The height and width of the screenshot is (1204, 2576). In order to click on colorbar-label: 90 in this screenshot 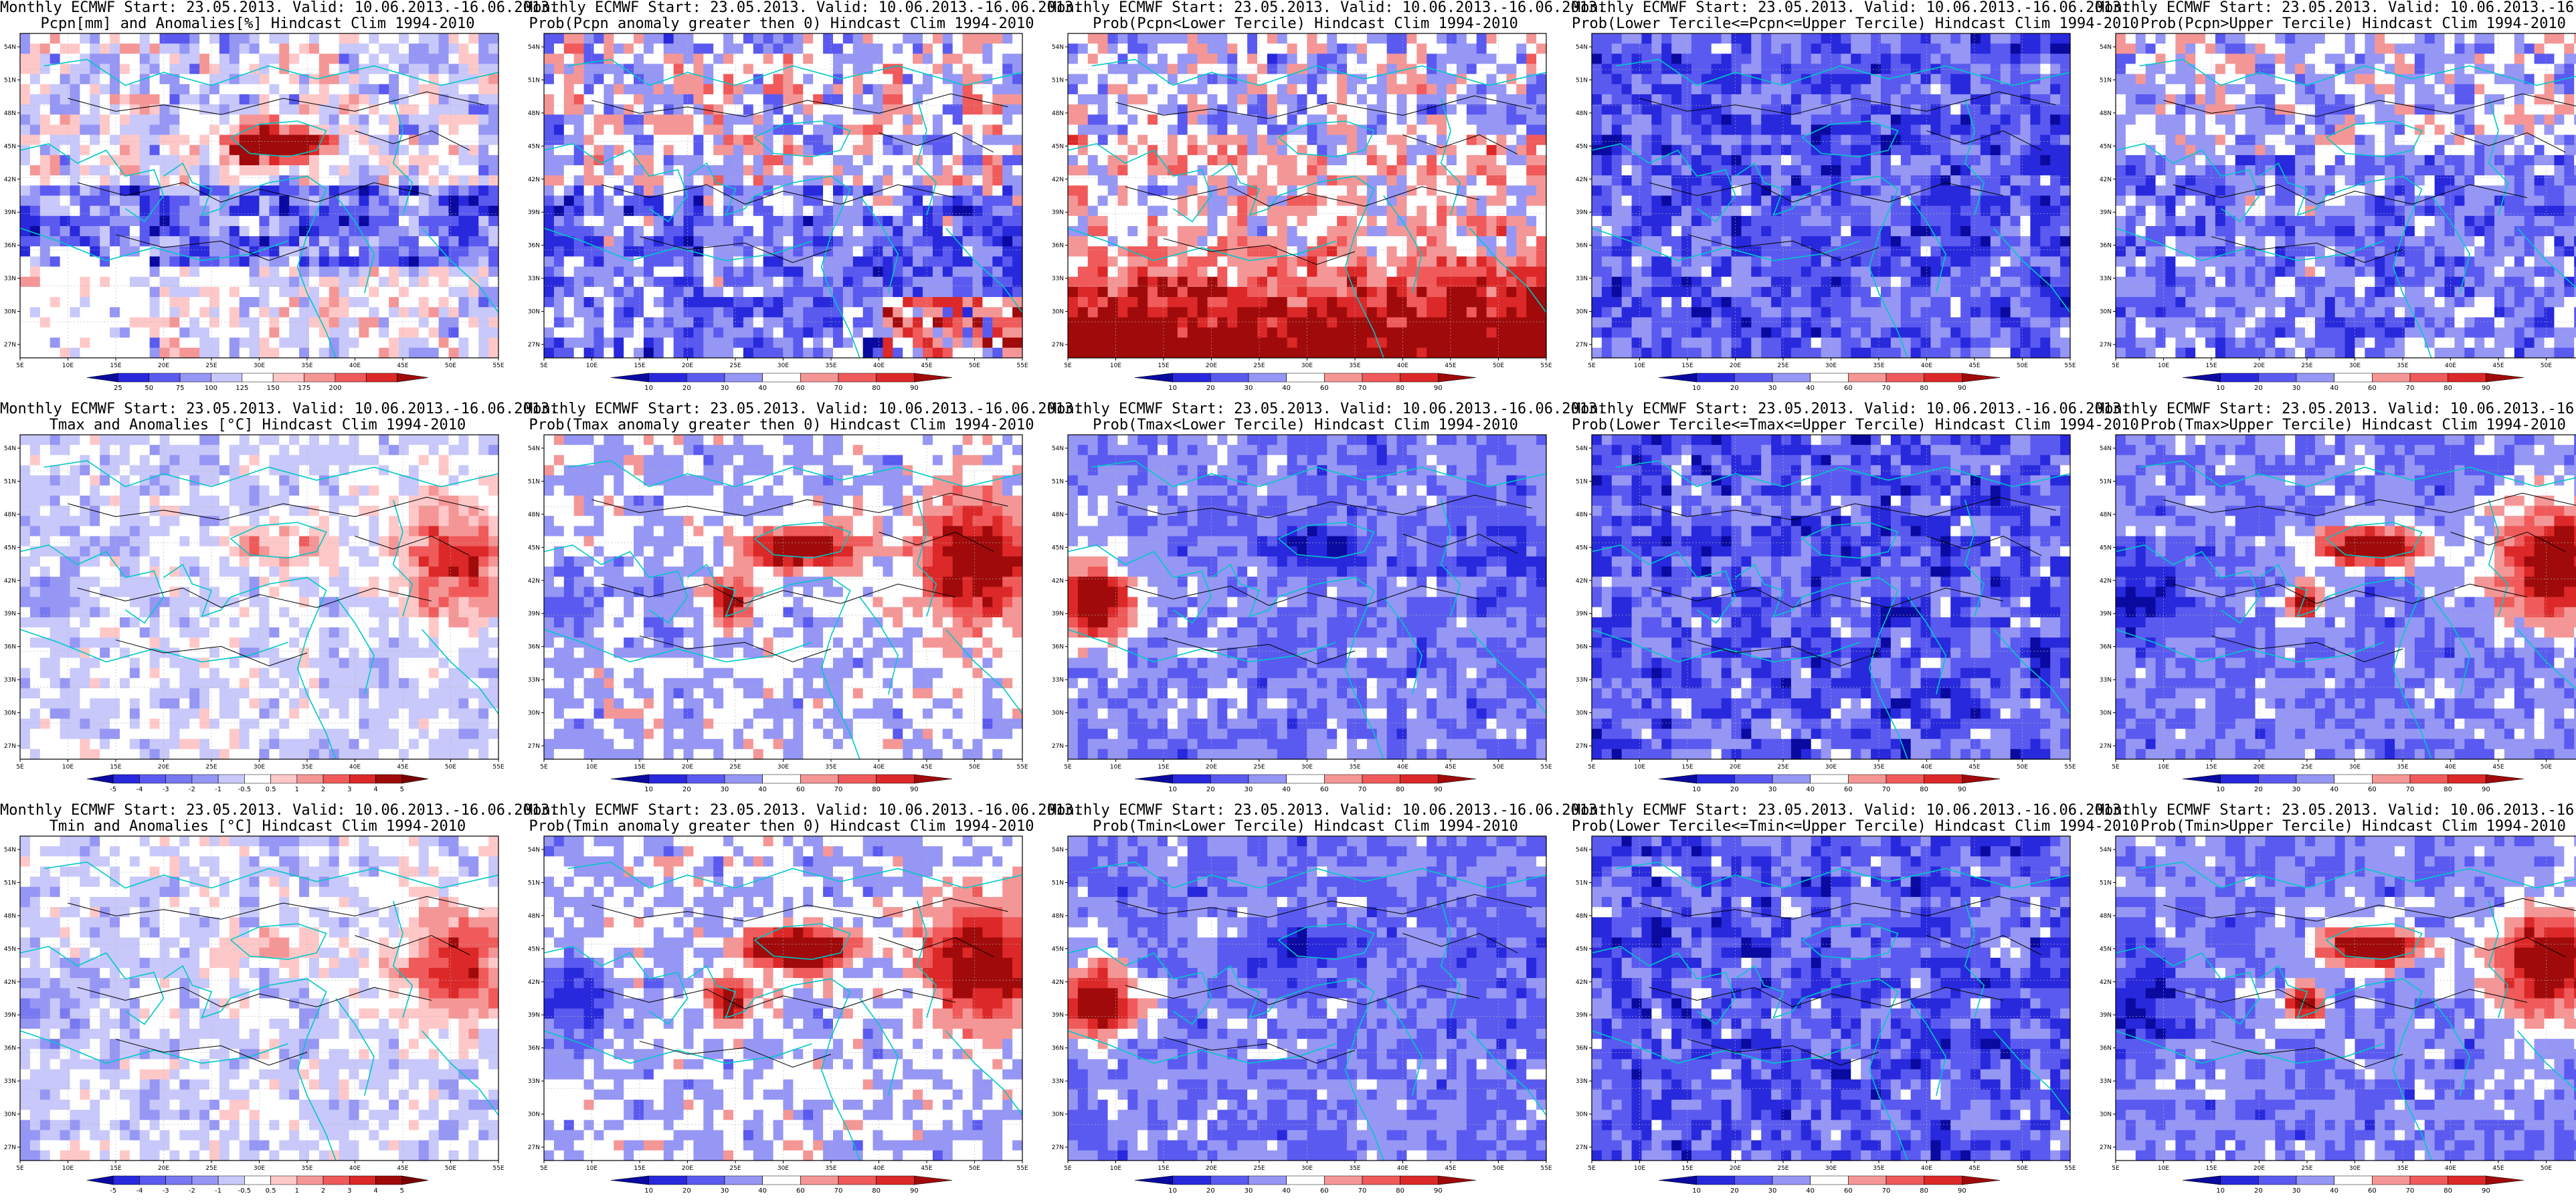, I will do `click(2486, 388)`.